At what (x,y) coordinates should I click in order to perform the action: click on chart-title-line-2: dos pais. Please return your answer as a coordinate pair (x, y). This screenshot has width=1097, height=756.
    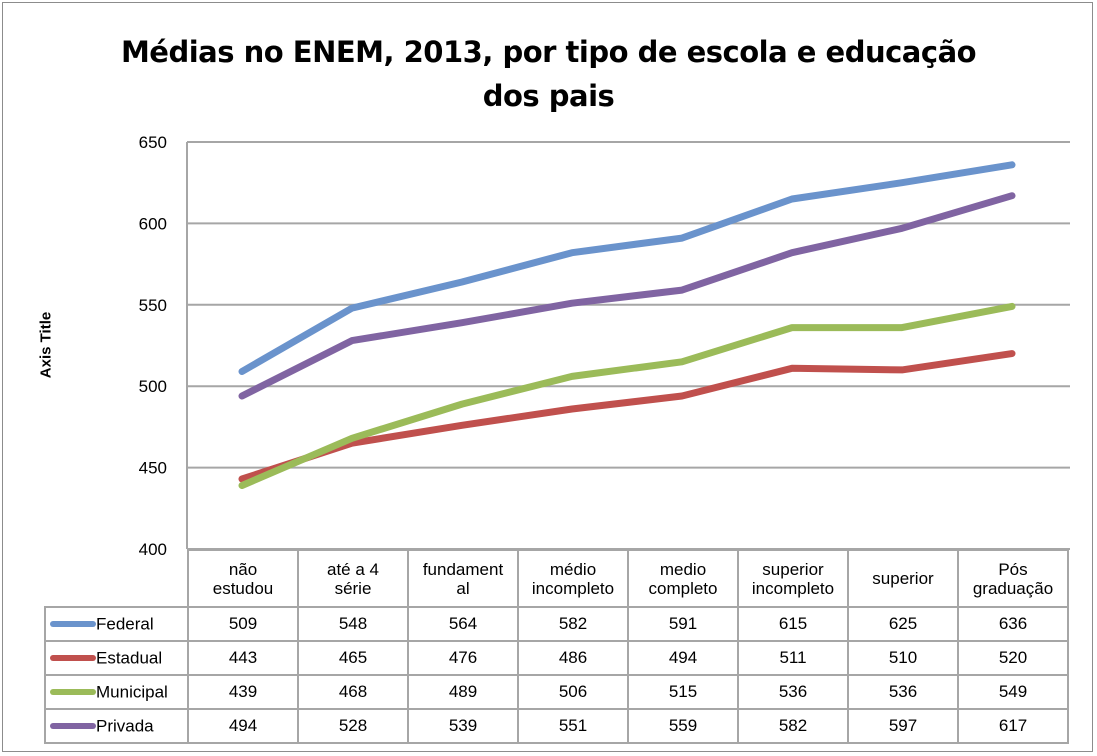
    Looking at the image, I should click on (548, 96).